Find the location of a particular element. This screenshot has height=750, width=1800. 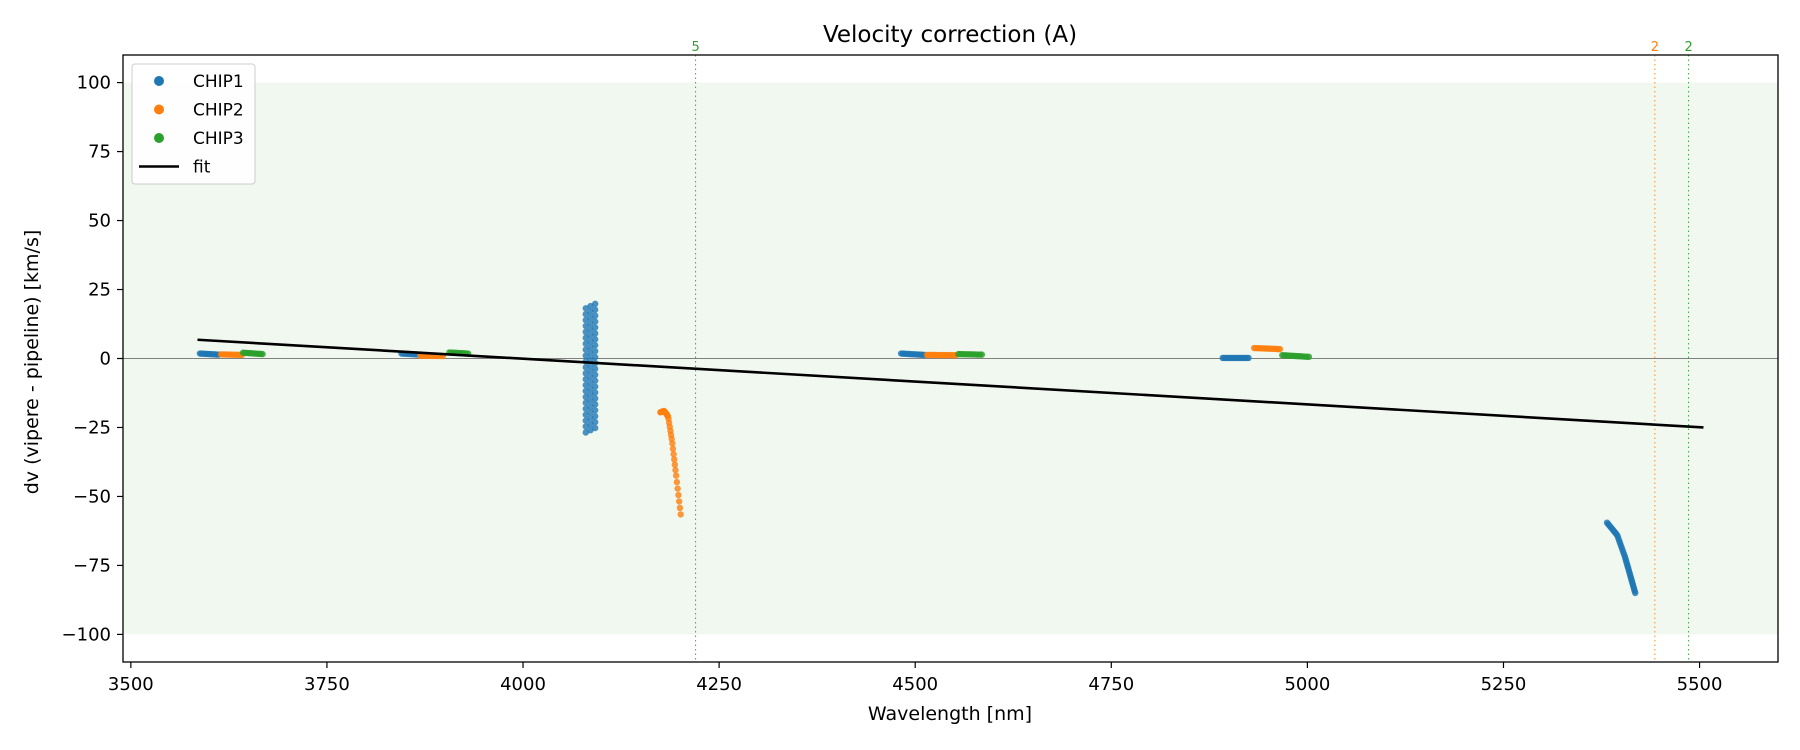

outlier-marker-label: 5 is located at coordinates (695, 47).